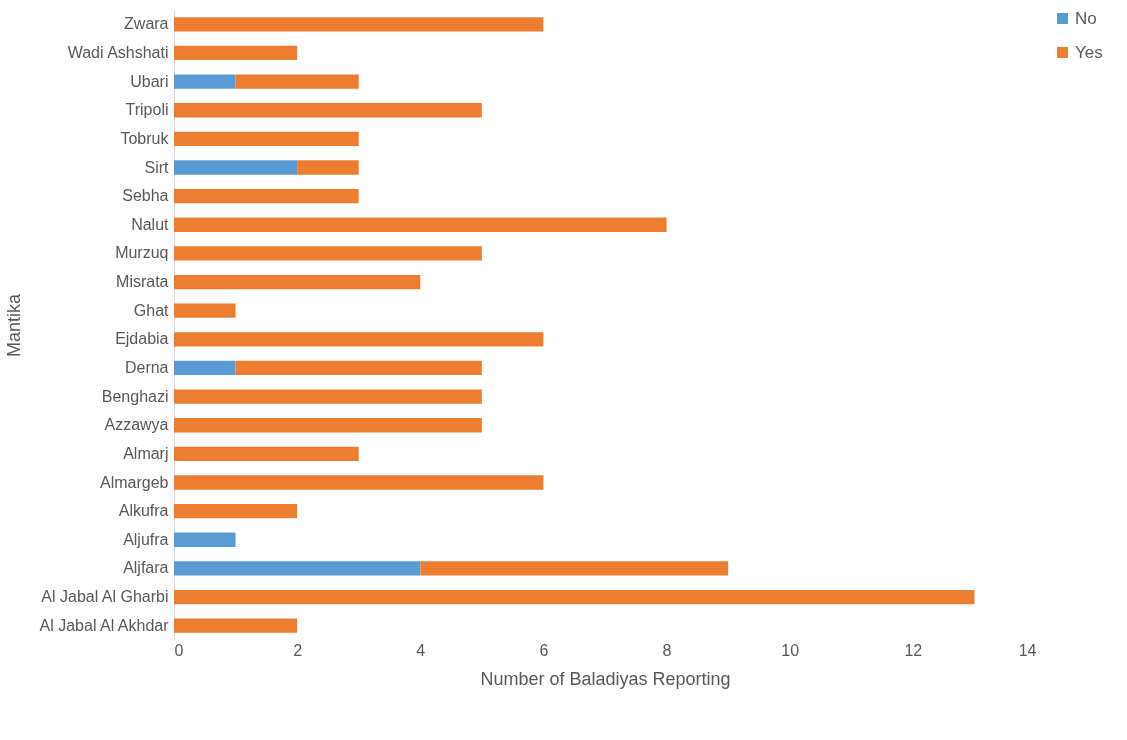  Describe the element at coordinates (1027, 650) in the screenshot. I see `x-tick-label: 14` at that location.